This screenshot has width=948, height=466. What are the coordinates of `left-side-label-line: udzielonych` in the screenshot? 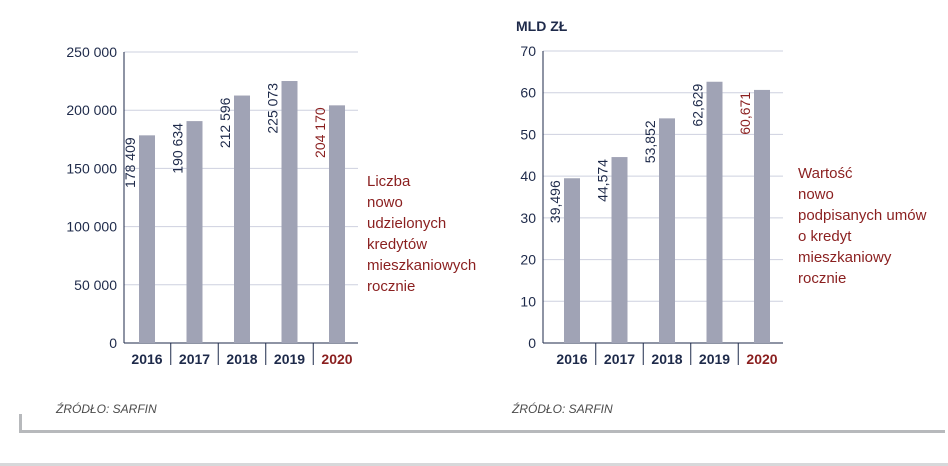 It's located at (406, 223).